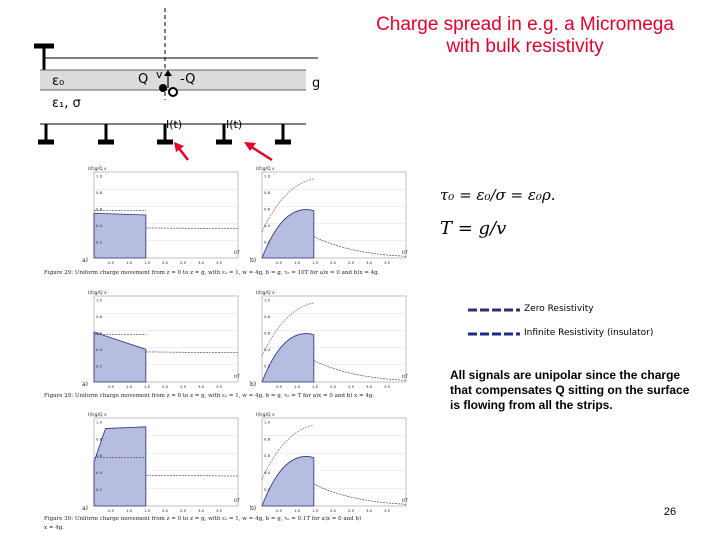 Image resolution: width=720 pixels, height=540 pixels. Describe the element at coordinates (525, 46) in the screenshot. I see `title-line-2: with bulk resistivity` at that location.